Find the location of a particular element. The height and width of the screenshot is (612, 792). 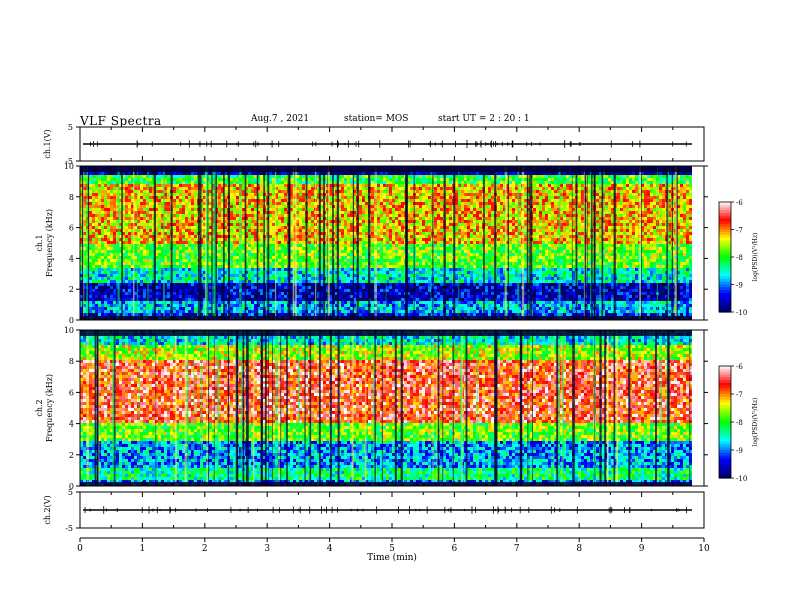

ch2-spectrogram-ytick: 8 is located at coordinates (71, 361).